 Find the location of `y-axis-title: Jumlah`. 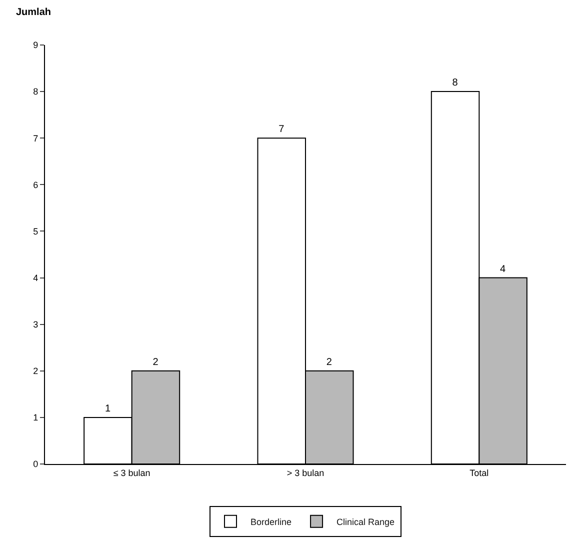

y-axis-title: Jumlah is located at coordinates (34, 12).